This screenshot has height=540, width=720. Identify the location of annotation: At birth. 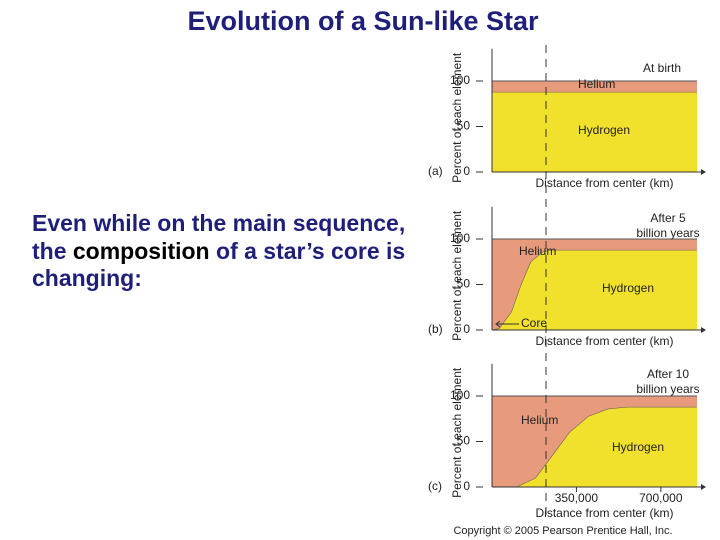
(662, 68).